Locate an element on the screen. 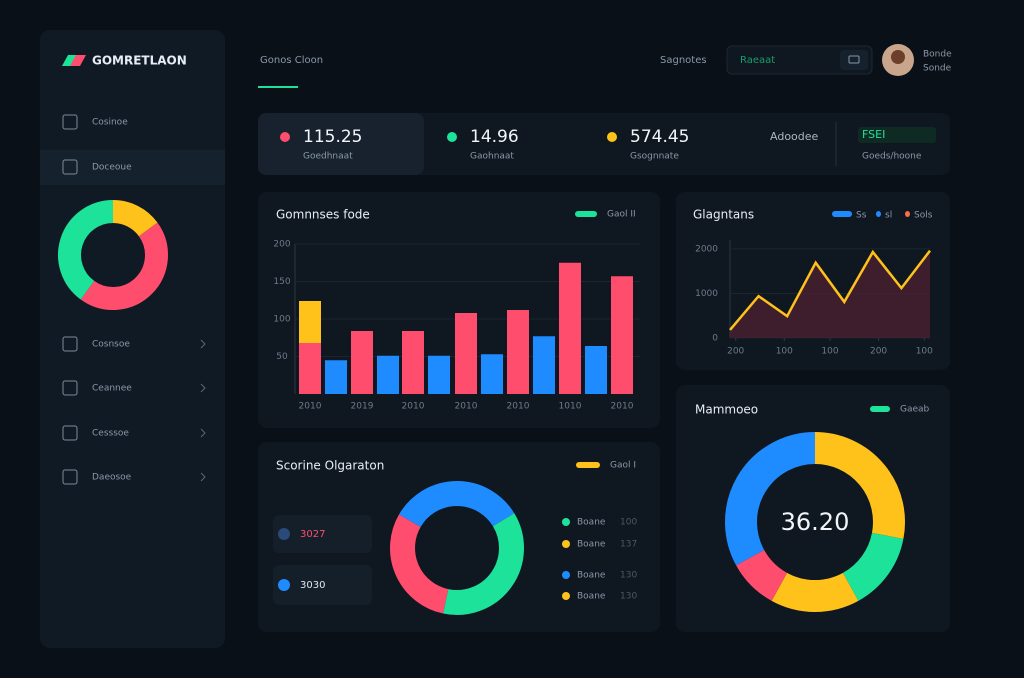 The width and height of the screenshot is (1024, 678). stat-label: Gaohnaat is located at coordinates (492, 157).